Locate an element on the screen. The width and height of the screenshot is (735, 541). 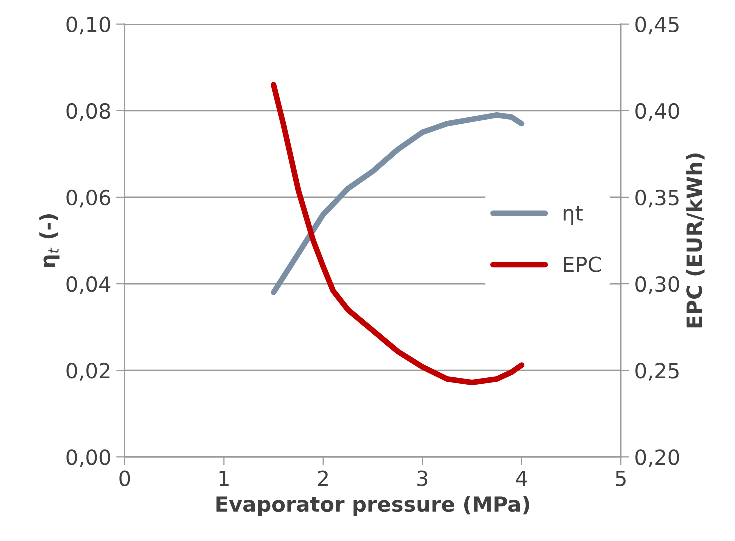
legend-label: ηt is located at coordinates (573, 216).